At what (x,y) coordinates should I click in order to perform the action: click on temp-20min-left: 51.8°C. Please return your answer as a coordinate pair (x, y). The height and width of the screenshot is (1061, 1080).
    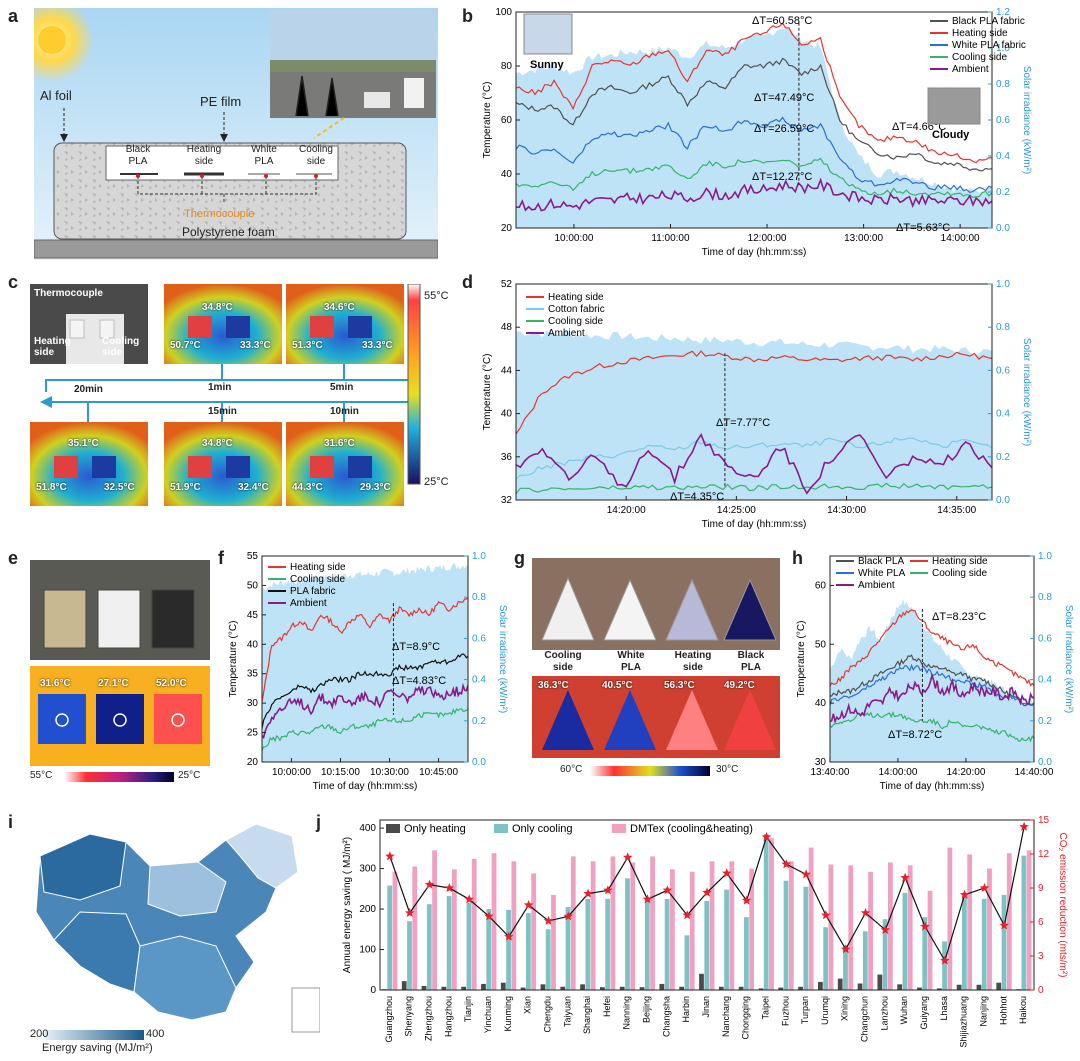
    Looking at the image, I should click on (51, 487).